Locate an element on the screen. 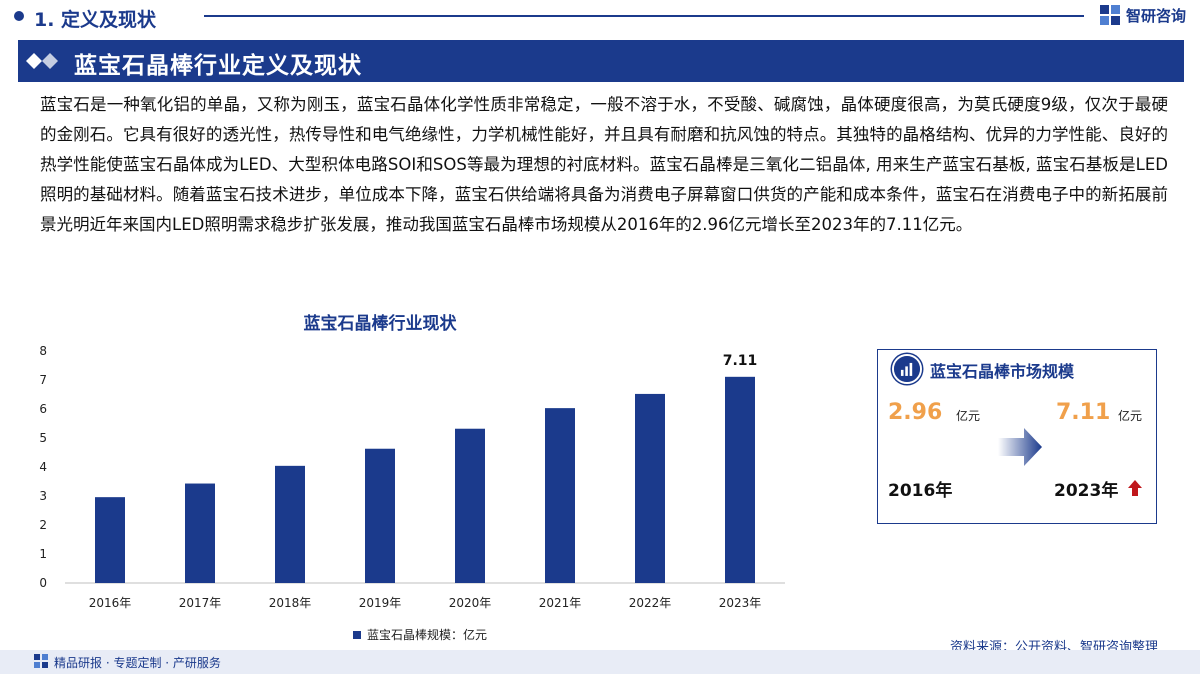 This screenshot has width=1200, height=674. x-tick-label: 2019年 is located at coordinates (380, 603).